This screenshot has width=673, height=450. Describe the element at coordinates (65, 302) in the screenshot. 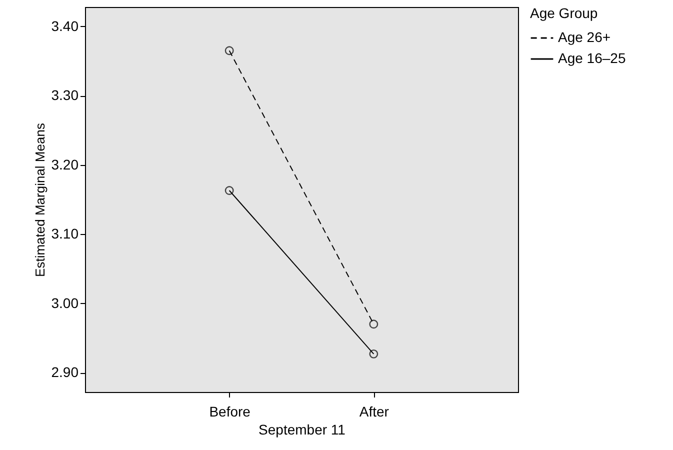

I see `y-tick-label: 3.00` at that location.